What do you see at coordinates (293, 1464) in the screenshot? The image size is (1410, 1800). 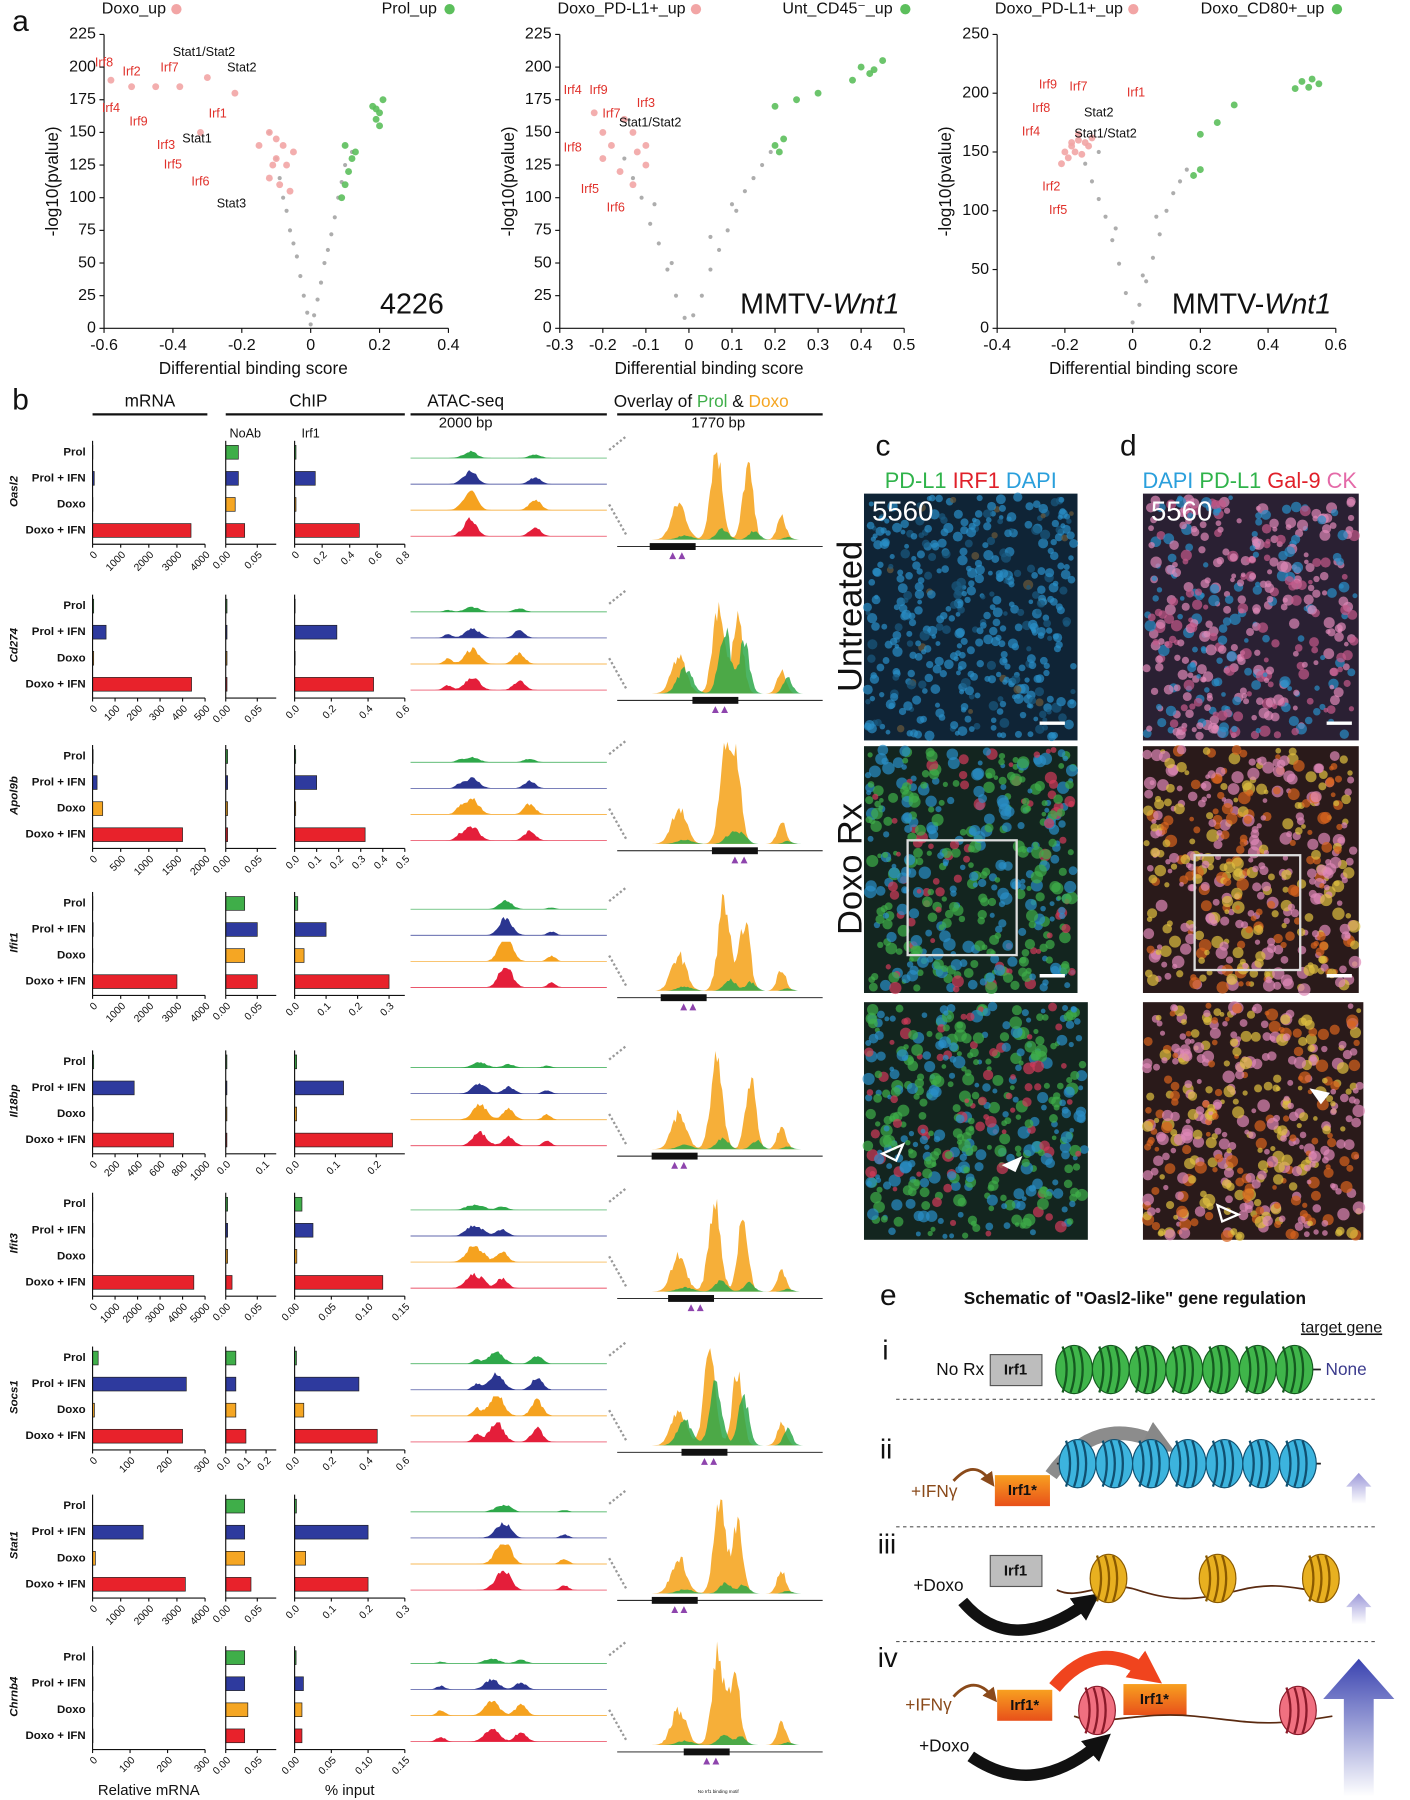 I see `x-tick-label: 0.0` at bounding box center [293, 1464].